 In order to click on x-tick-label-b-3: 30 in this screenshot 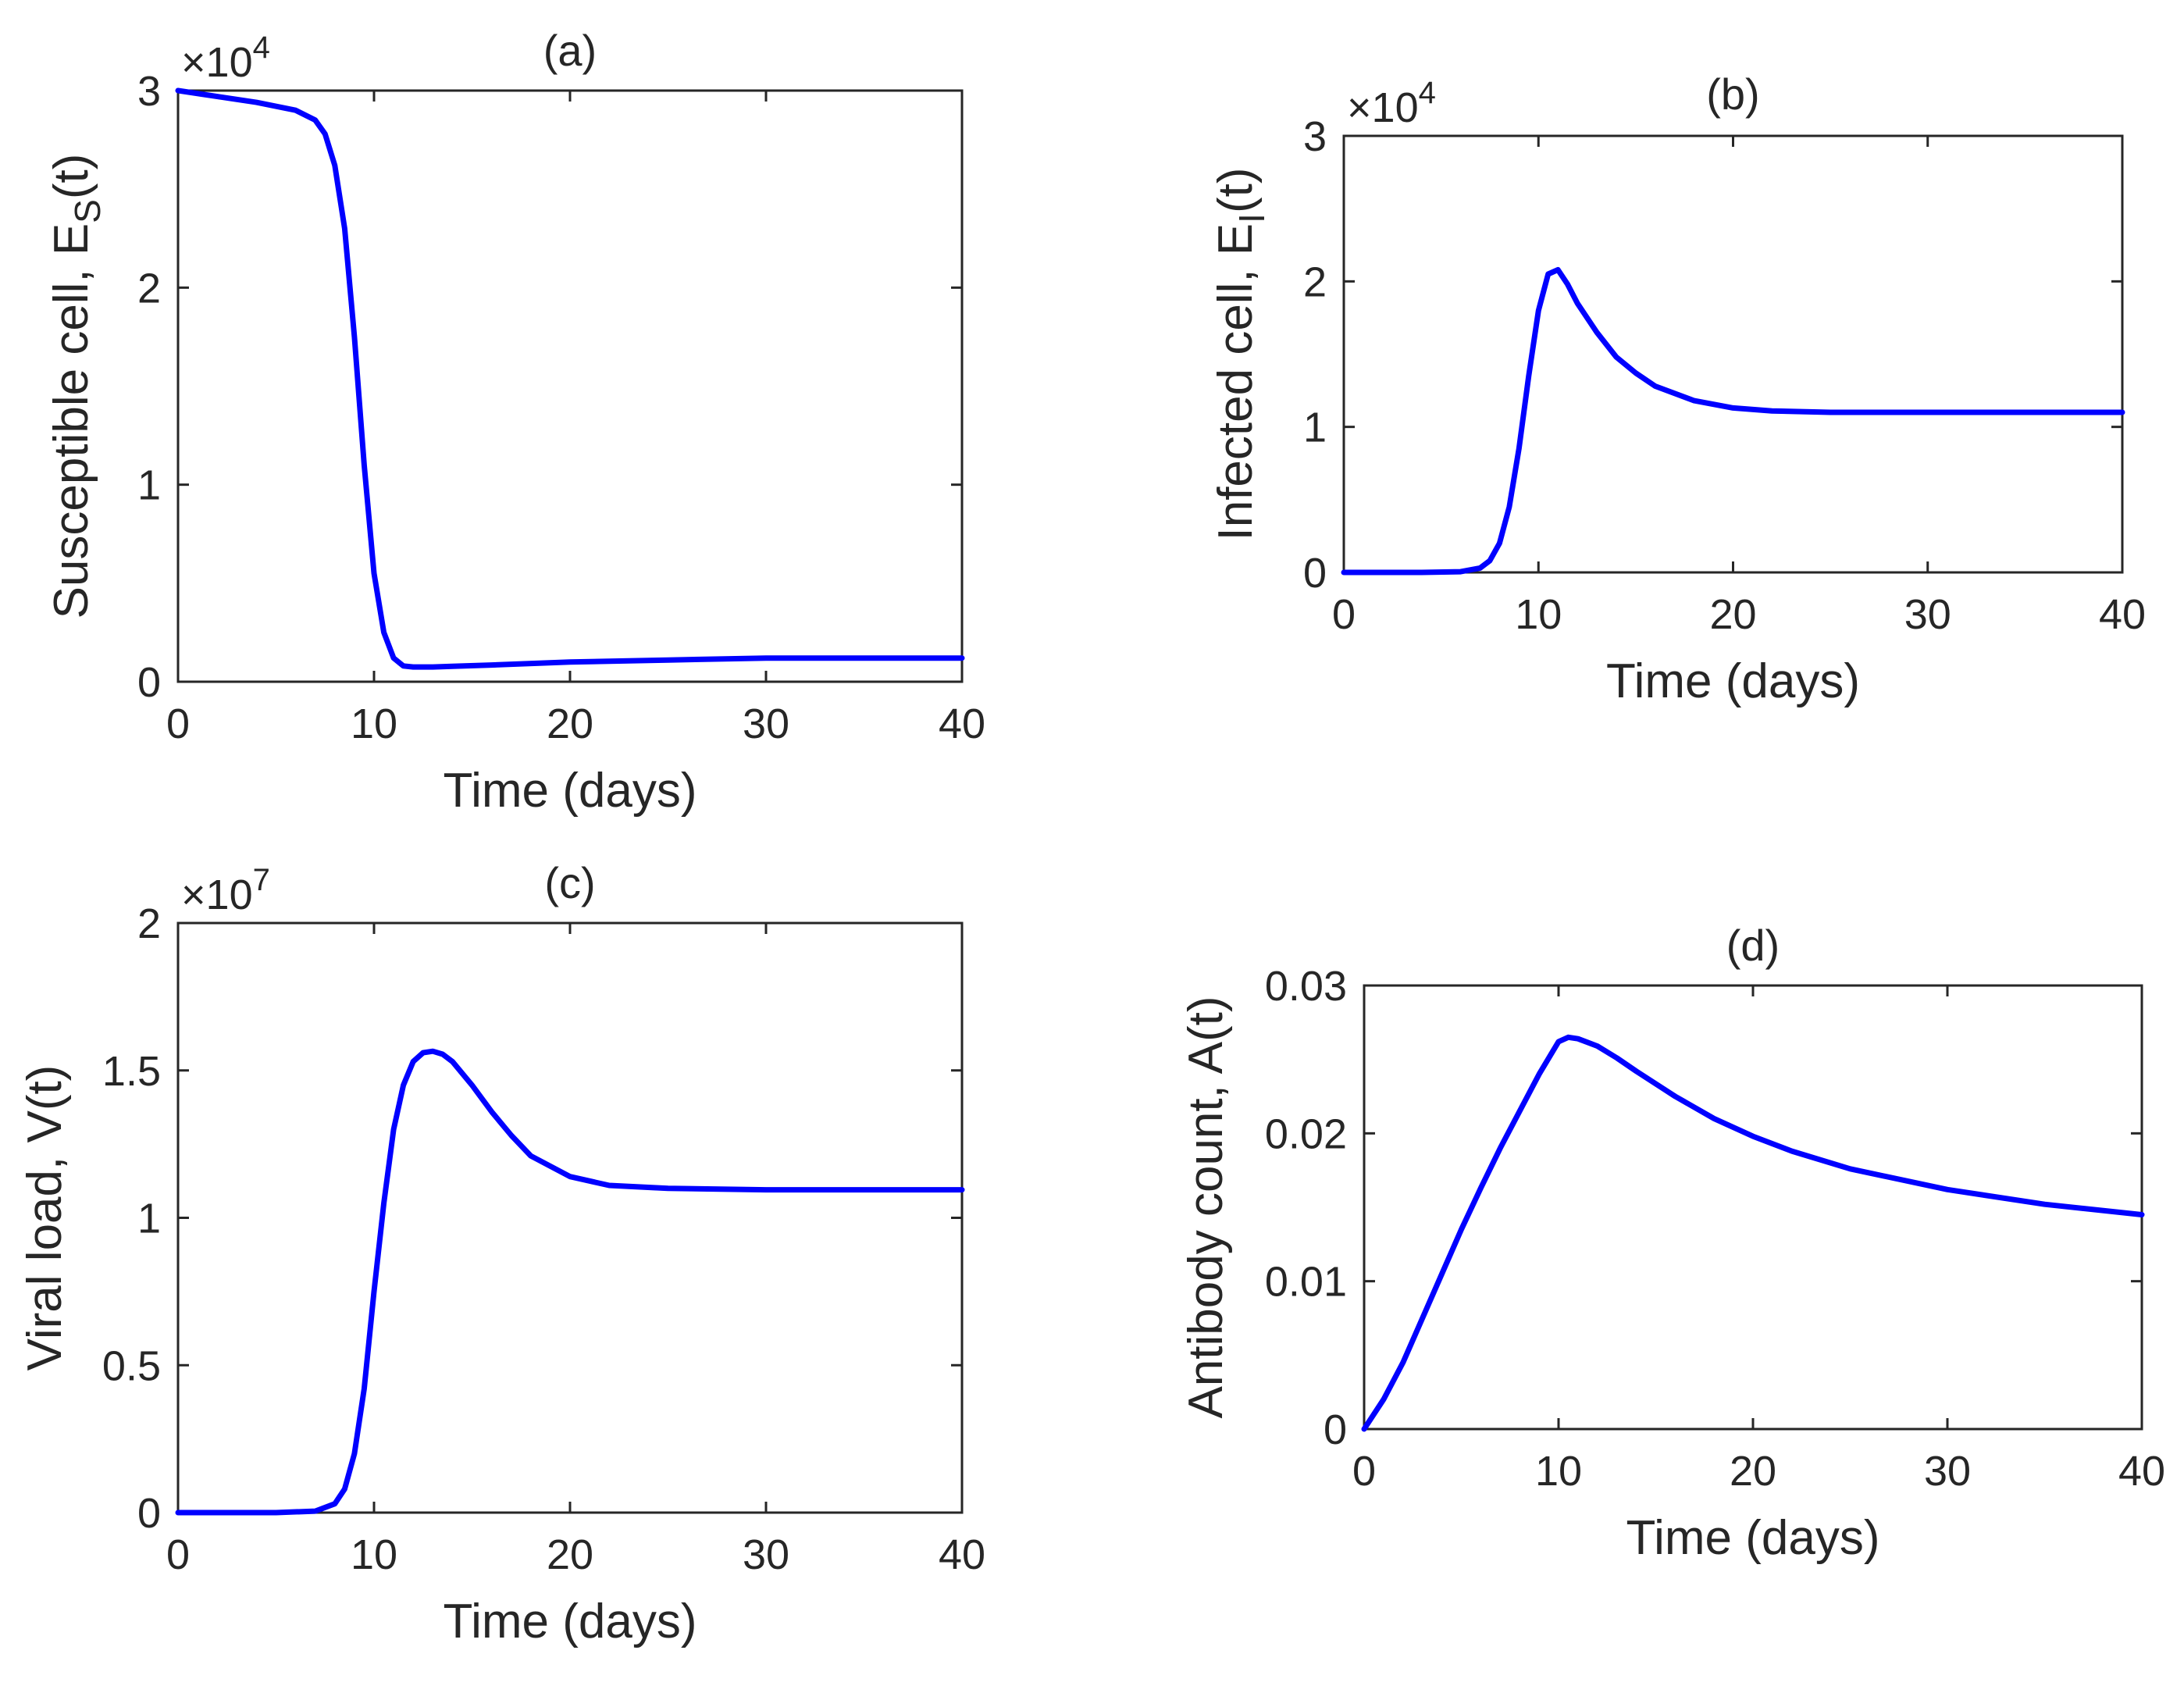, I will do `click(1927, 614)`.